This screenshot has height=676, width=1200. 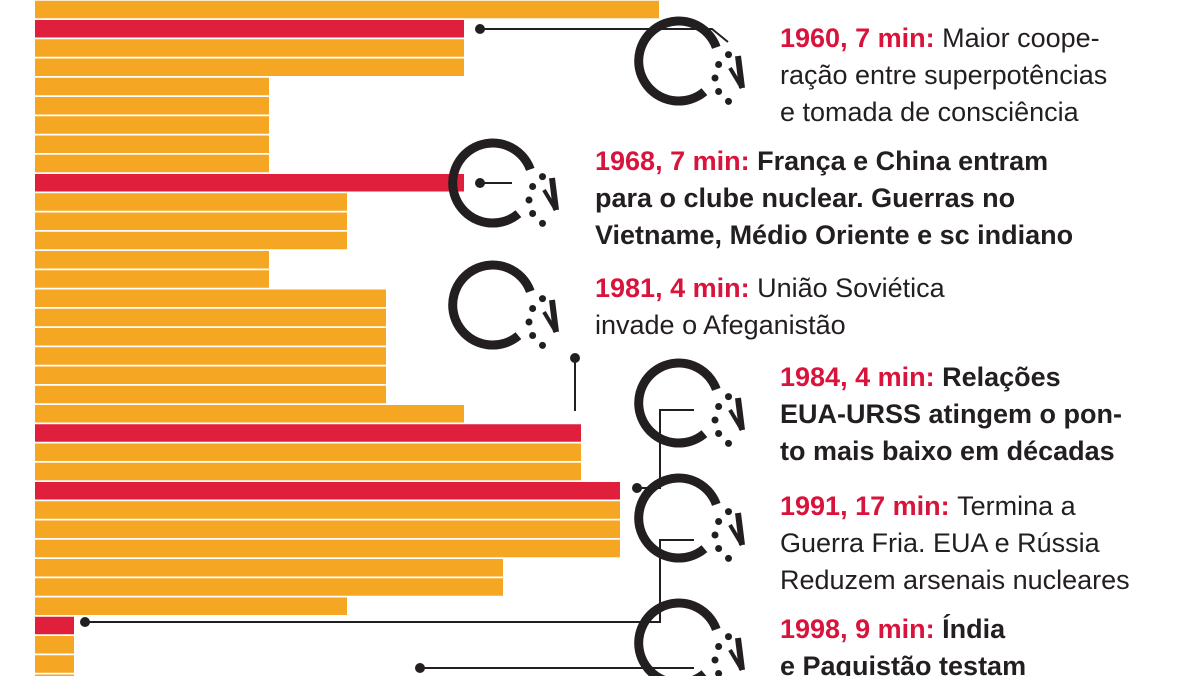 I want to click on annotation-text: e tomada de consciência, so click(x=930, y=112).